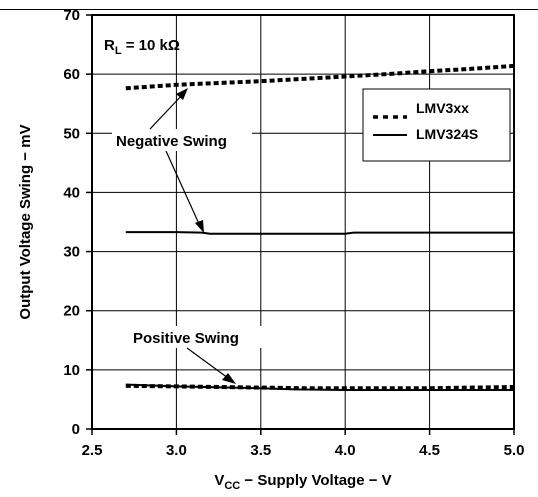 The width and height of the screenshot is (538, 497). Describe the element at coordinates (118, 51) in the screenshot. I see `rl-subscript: L` at that location.